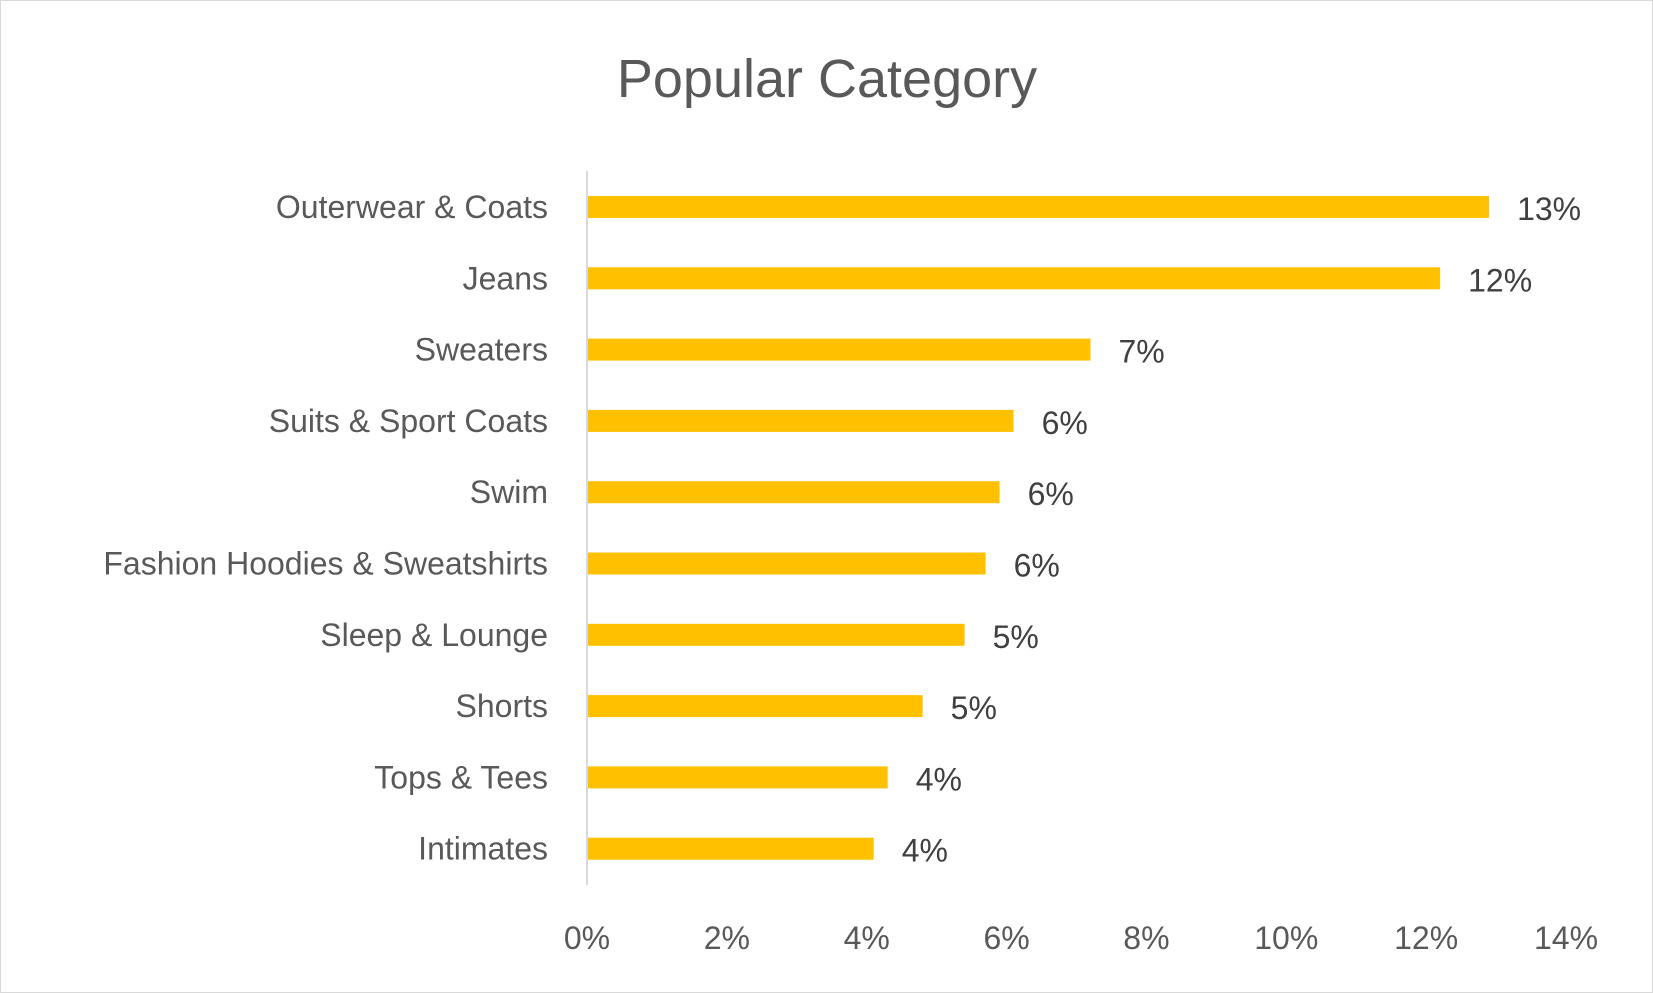  I want to click on category-label: Sweaters, so click(481, 350).